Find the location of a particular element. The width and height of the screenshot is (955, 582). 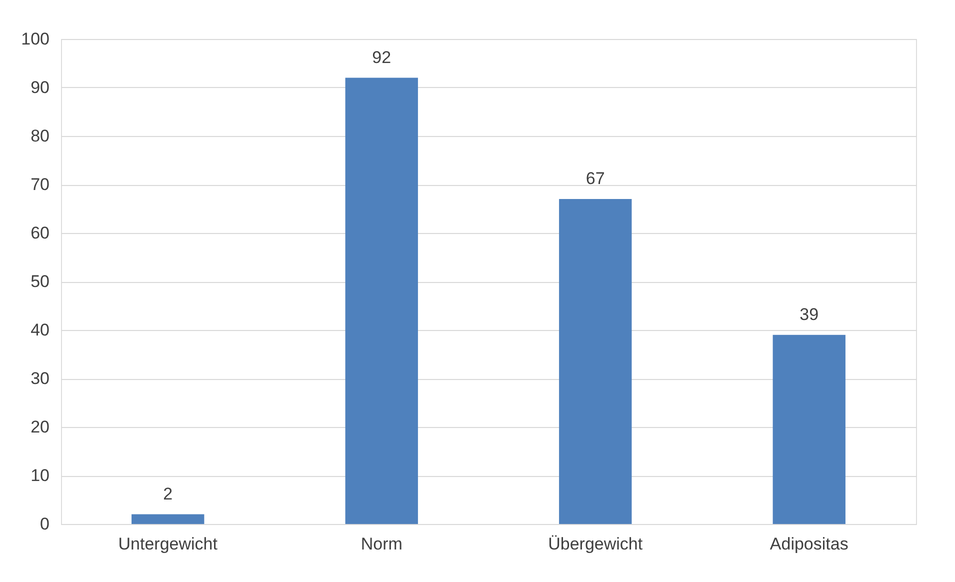

y-tick-label: 60 is located at coordinates (40, 233).